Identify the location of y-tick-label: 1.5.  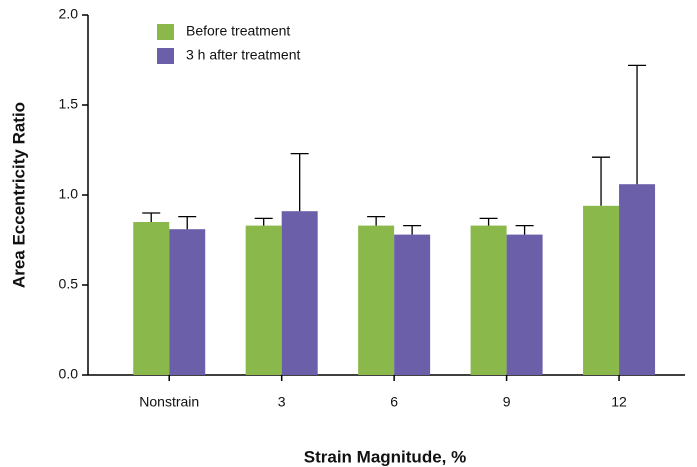
(69, 104).